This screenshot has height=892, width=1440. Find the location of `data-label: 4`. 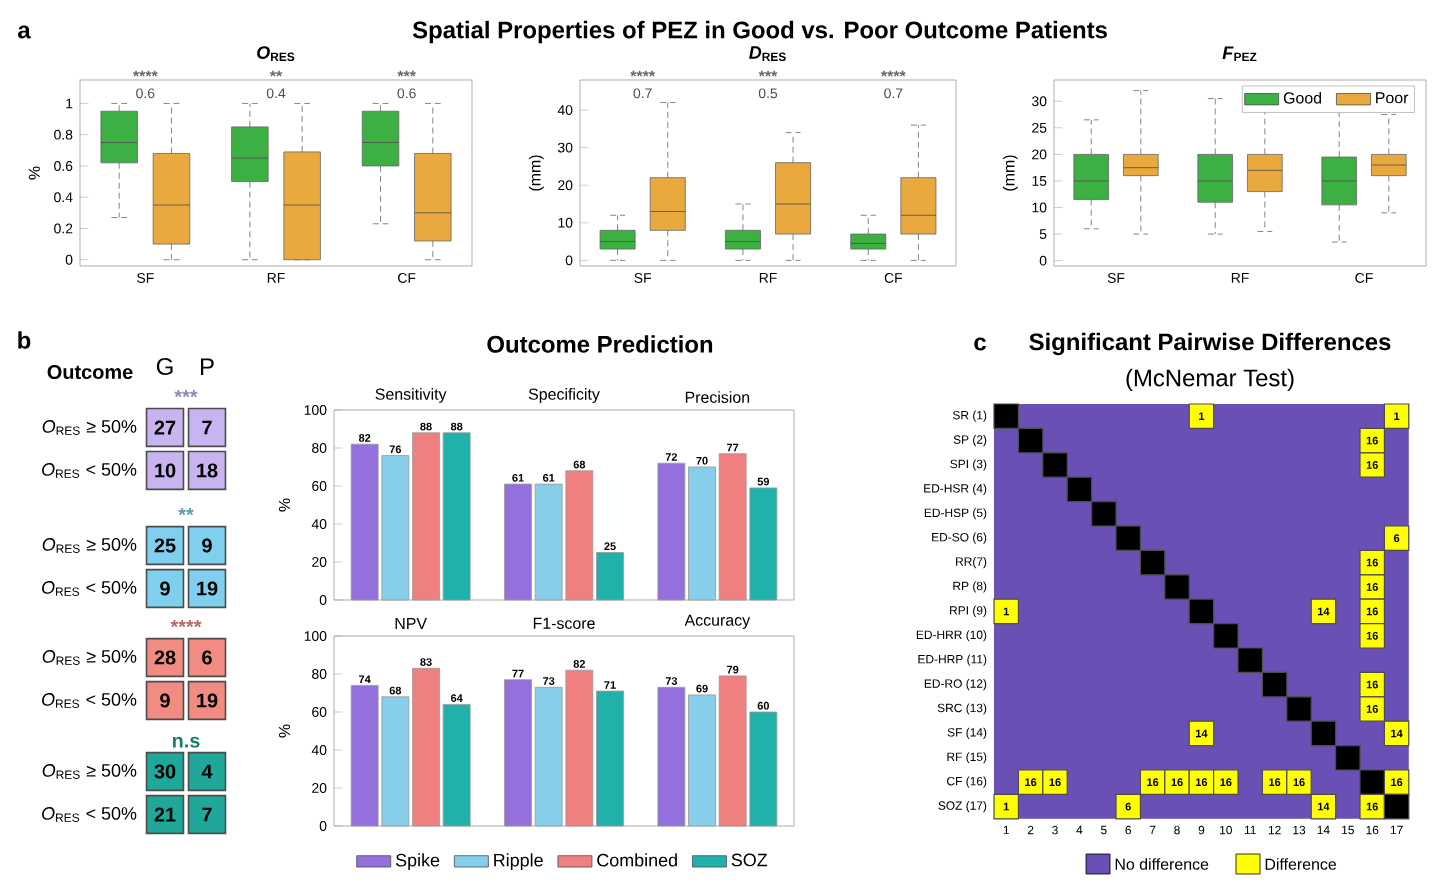

data-label: 4 is located at coordinates (207, 771).